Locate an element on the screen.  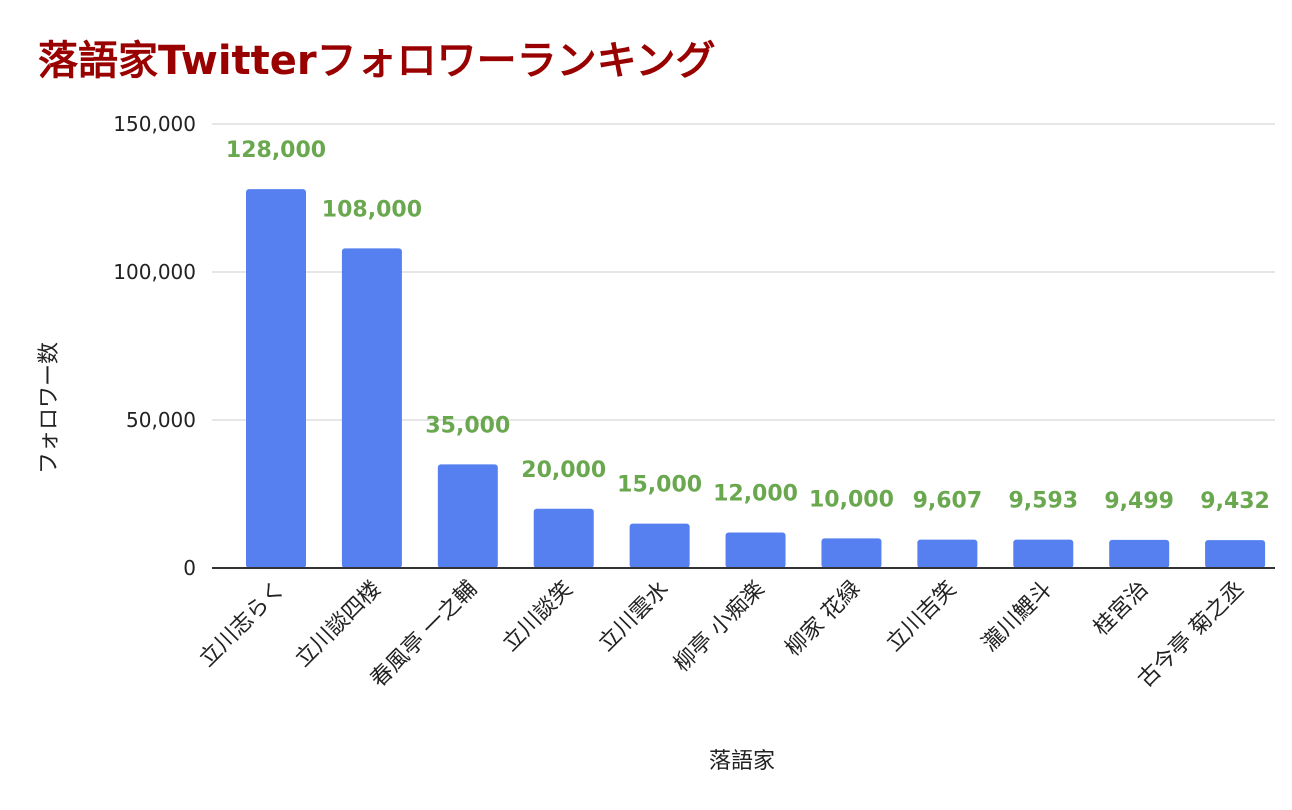
x-category-label: 柳亭 小痴楽 is located at coordinates (719, 627).